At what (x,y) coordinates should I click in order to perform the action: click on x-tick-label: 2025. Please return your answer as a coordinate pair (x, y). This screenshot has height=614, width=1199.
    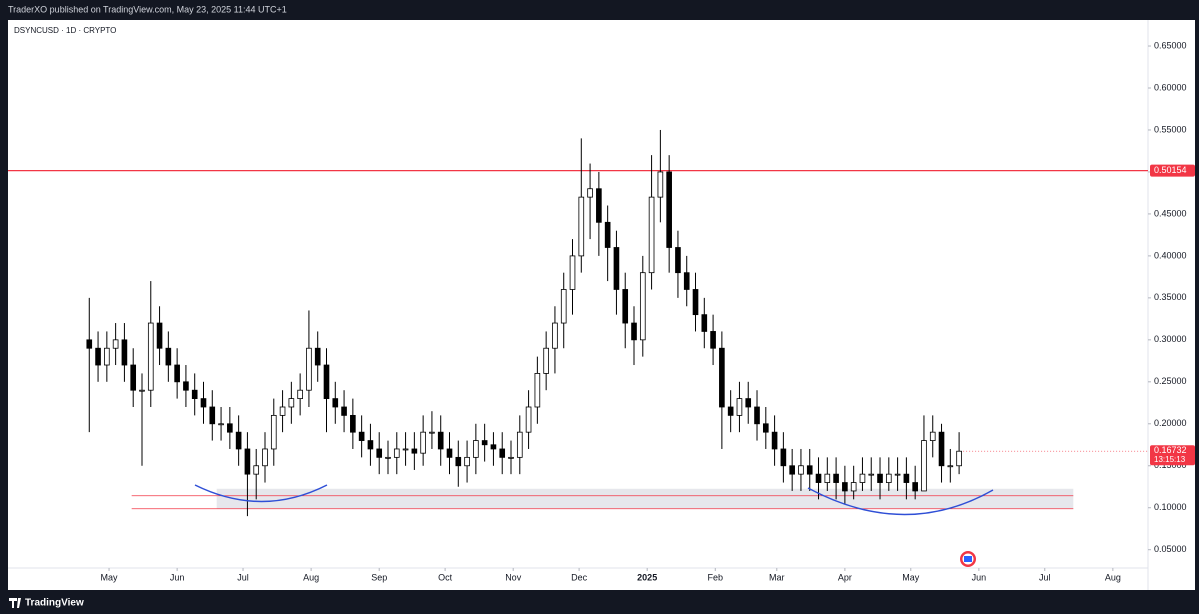
    Looking at the image, I should click on (647, 577).